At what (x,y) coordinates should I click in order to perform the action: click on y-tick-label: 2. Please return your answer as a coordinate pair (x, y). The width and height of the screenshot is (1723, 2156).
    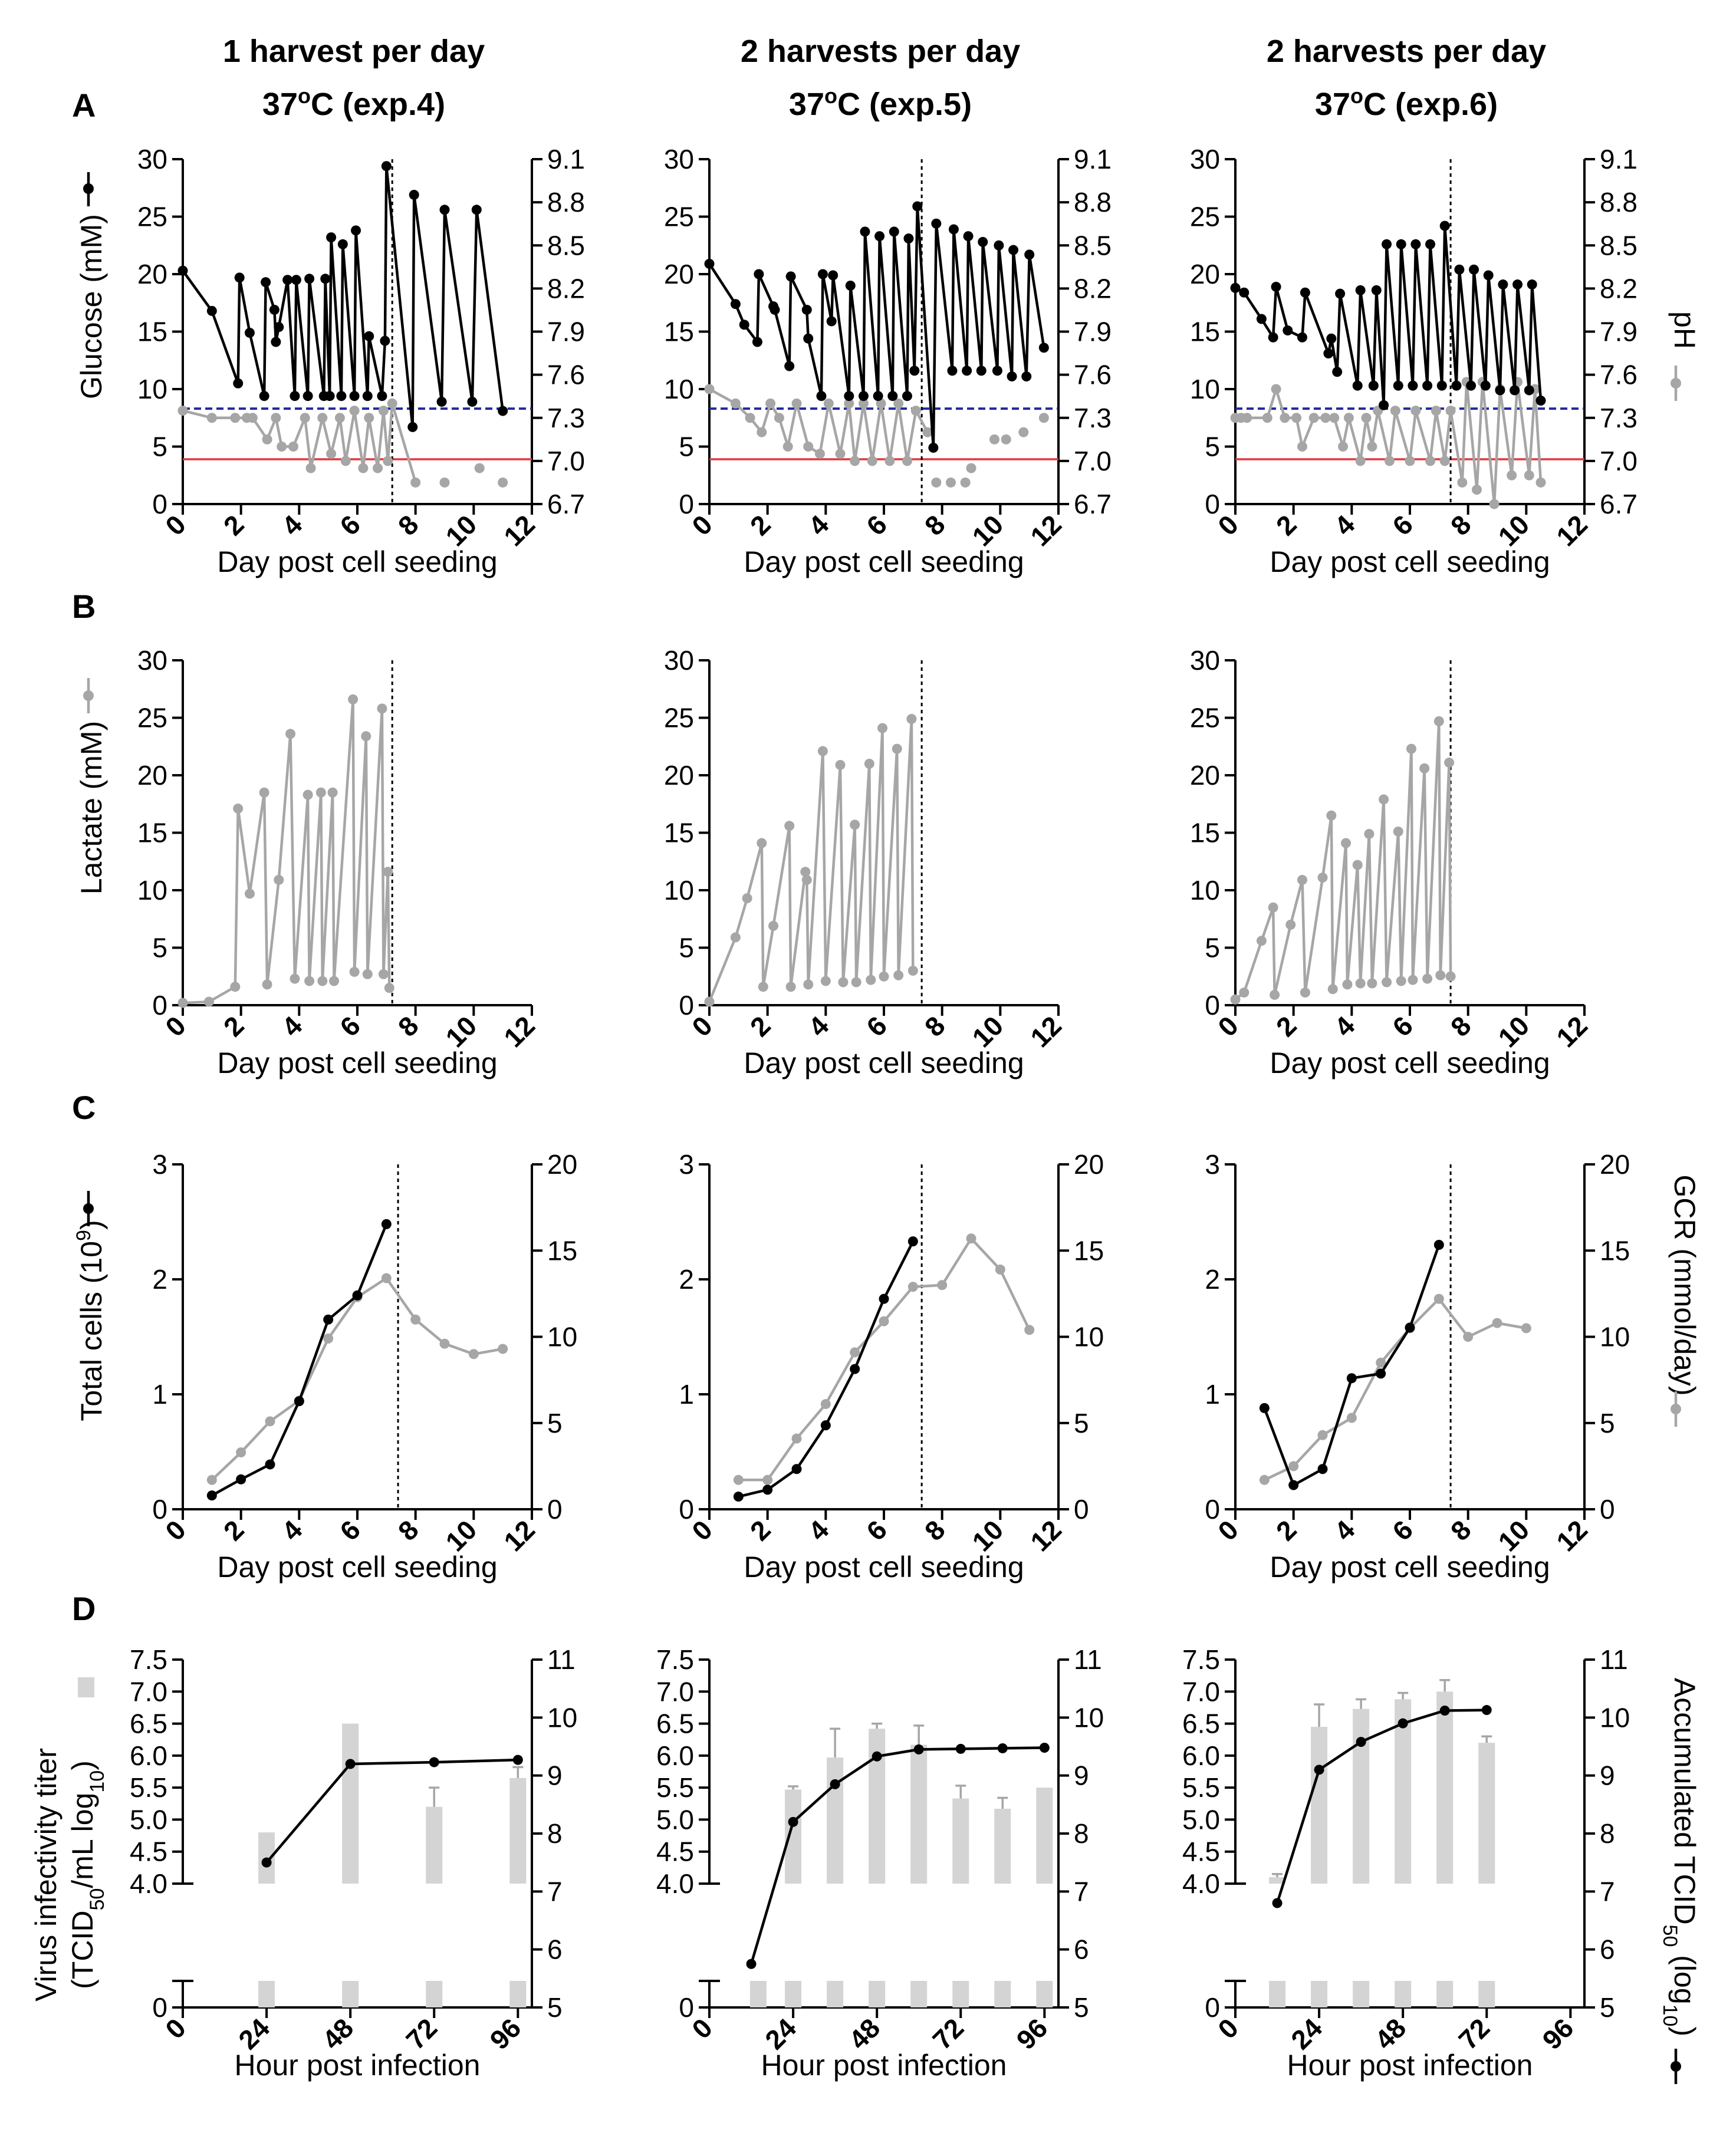
    Looking at the image, I should click on (159, 1279).